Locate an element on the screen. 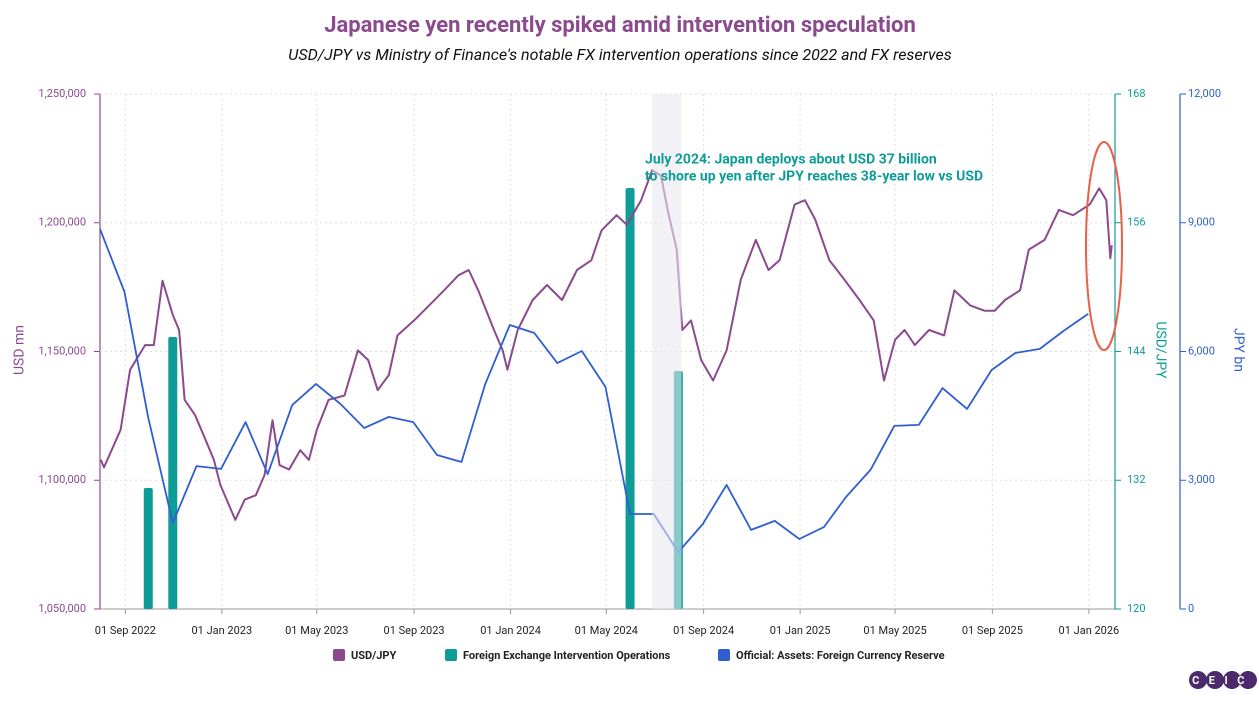 Image resolution: width=1259 pixels, height=705 pixels. y-tick-label: 1,150,000 is located at coordinates (62, 350).